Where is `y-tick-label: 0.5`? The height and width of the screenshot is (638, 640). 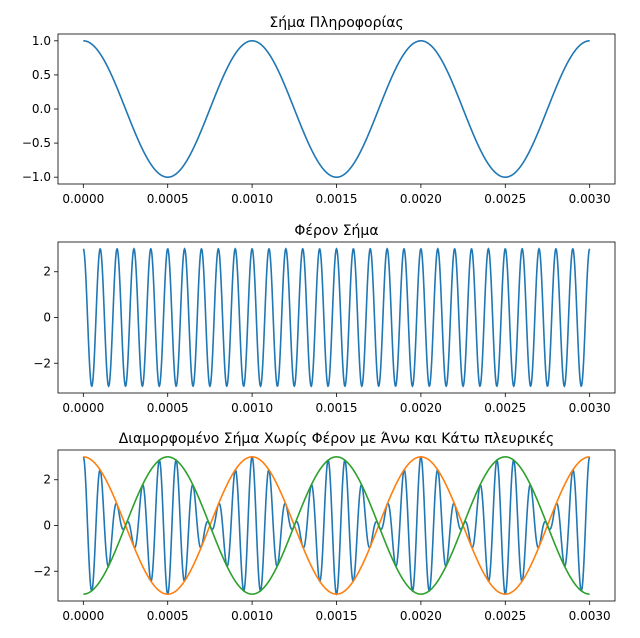
y-tick-label: 0.5 is located at coordinates (41, 75).